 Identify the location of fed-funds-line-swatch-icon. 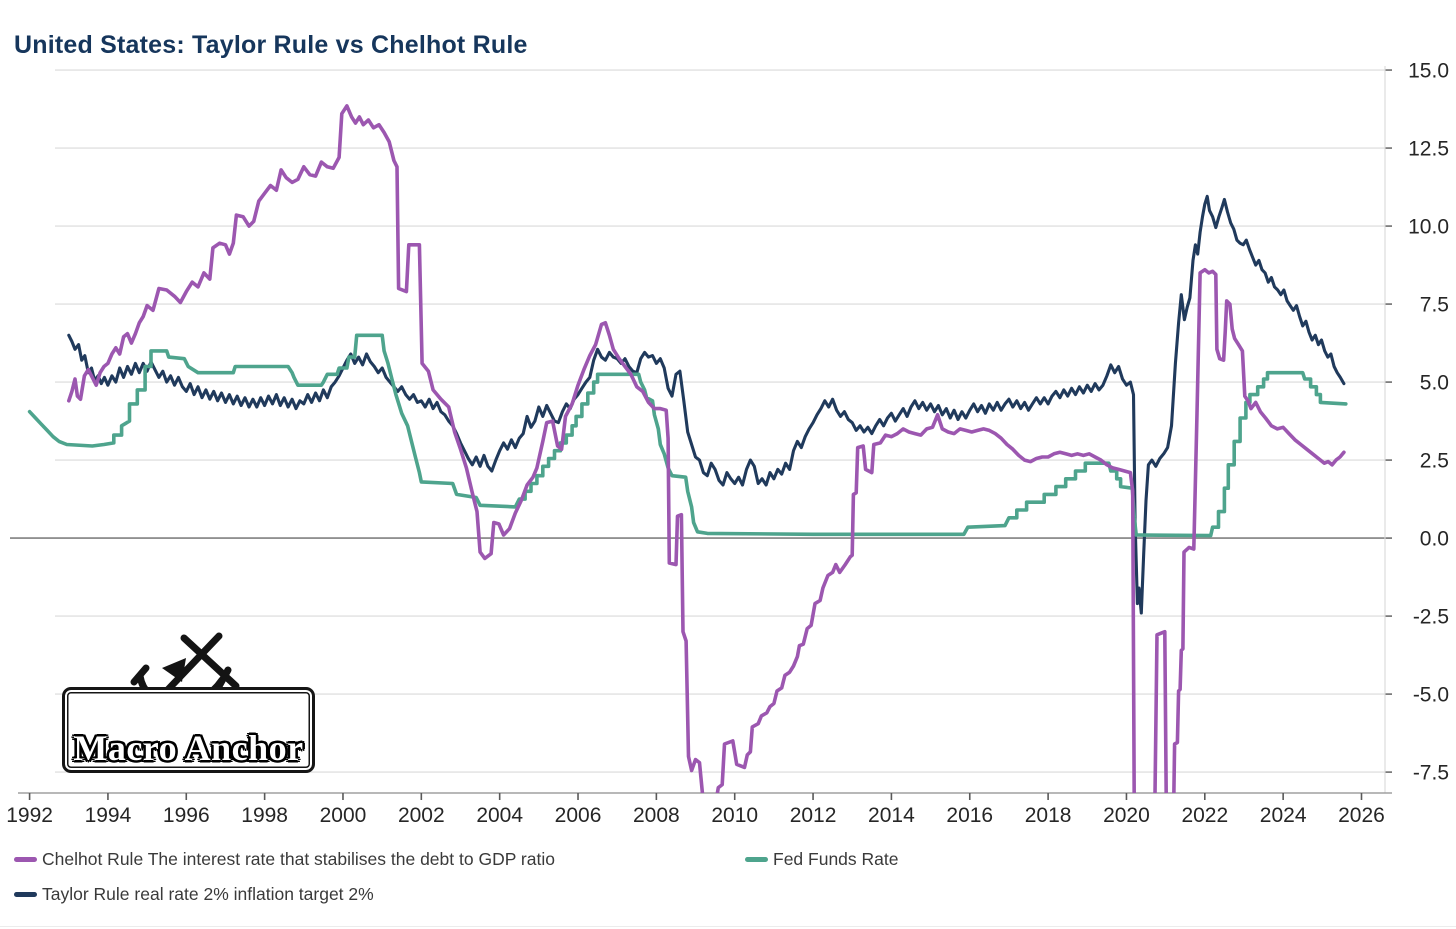
(756, 859).